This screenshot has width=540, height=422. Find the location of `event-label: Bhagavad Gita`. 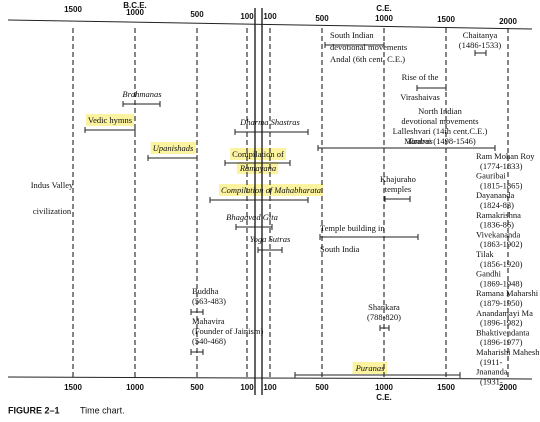

event-label: Bhagavad Gita is located at coordinates (252, 217).